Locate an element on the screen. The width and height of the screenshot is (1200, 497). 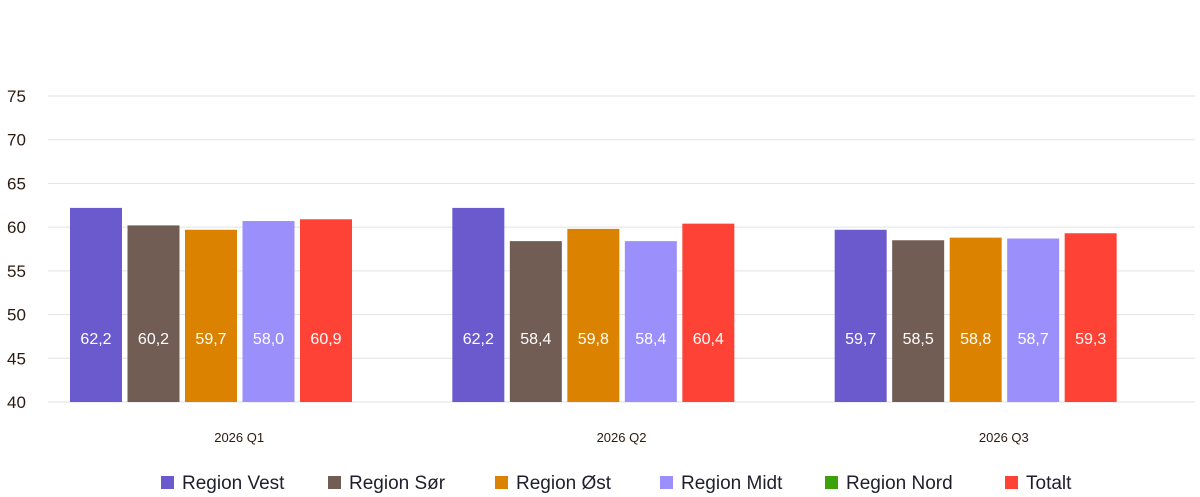
x-category-label: 2026 Q2 is located at coordinates (622, 437).